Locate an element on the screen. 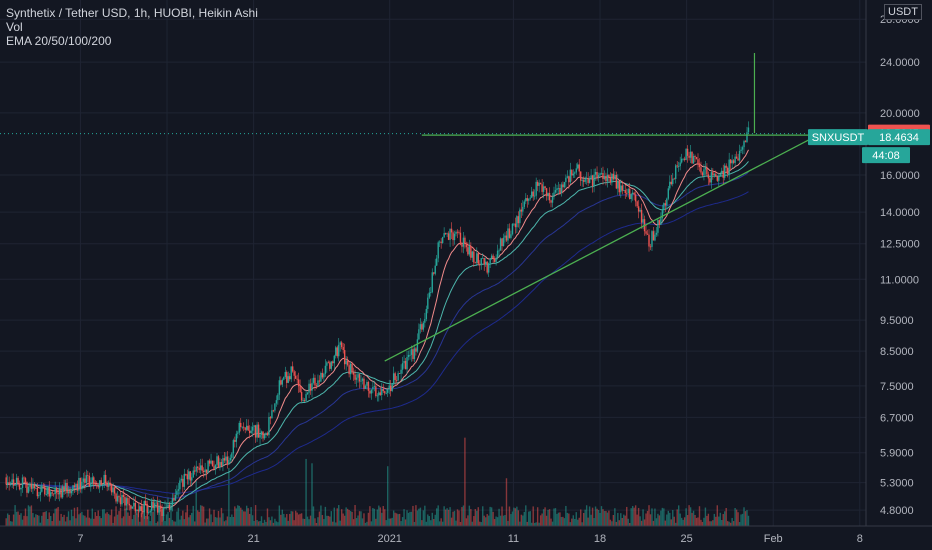 Image resolution: width=932 pixels, height=550 pixels. price-tick-label: 4.8000 is located at coordinates (897, 511).